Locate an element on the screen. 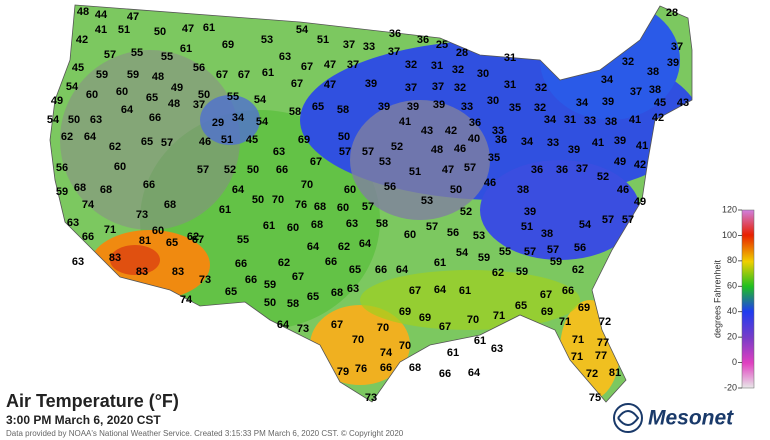 The image size is (770, 440). station-temperature: 56 is located at coordinates (199, 68).